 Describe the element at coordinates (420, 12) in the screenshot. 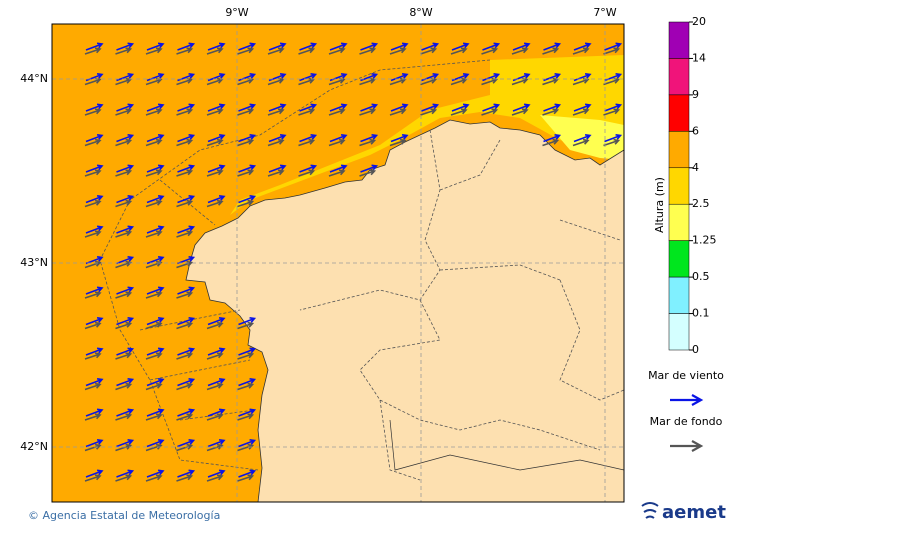

I see `lon-label: 8°W` at that location.